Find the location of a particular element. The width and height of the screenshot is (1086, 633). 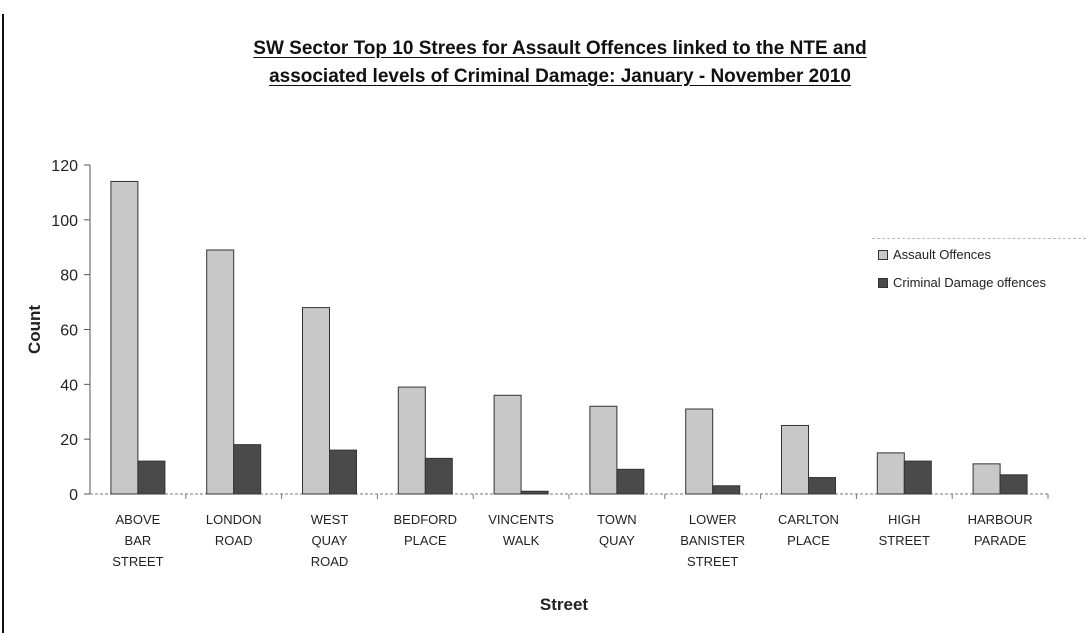

x-category-label: BANISTER is located at coordinates (712, 540).